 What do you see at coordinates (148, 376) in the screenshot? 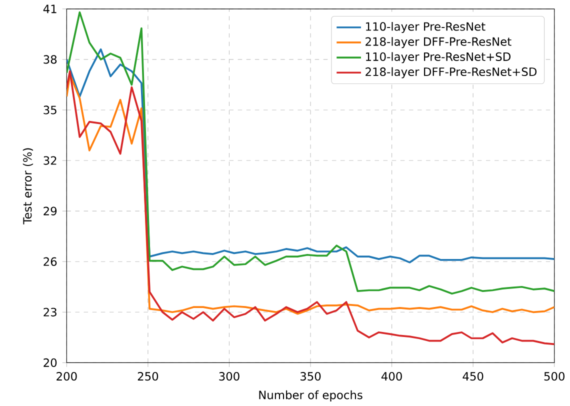
I see `x-tick-label: 250` at bounding box center [148, 376].